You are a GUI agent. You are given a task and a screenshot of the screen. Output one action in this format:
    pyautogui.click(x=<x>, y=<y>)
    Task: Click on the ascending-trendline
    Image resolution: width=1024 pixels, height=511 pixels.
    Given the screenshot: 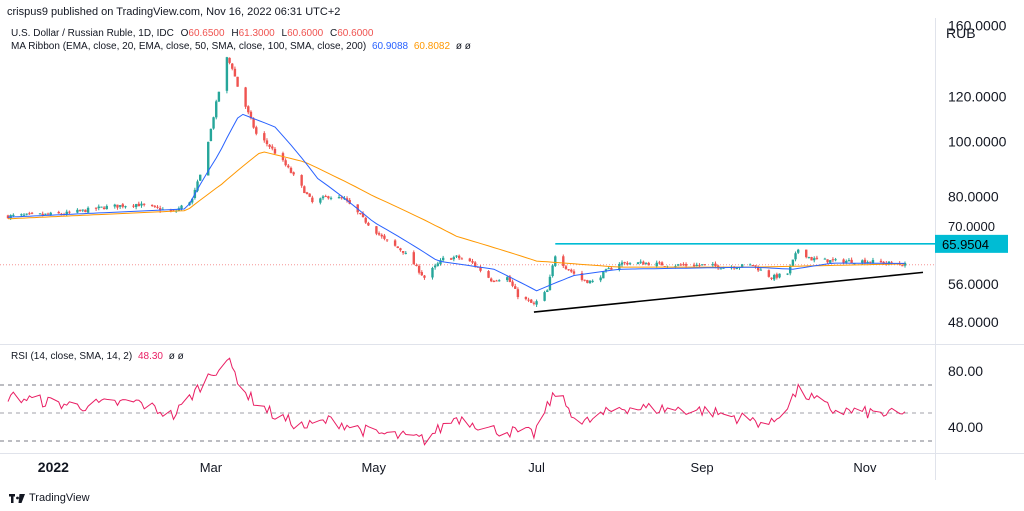 What is the action you would take?
    pyautogui.click(x=728, y=292)
    